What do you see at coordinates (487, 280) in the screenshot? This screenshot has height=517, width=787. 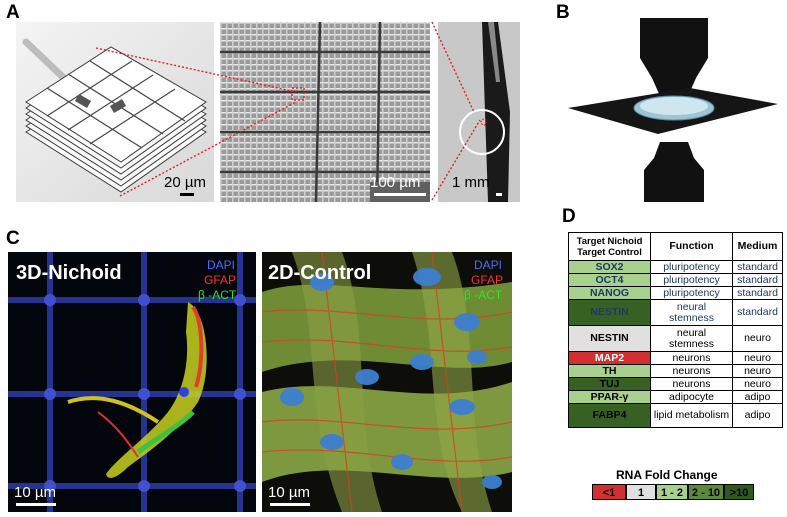 I see `legend-gfap-right: GFAP` at bounding box center [487, 280].